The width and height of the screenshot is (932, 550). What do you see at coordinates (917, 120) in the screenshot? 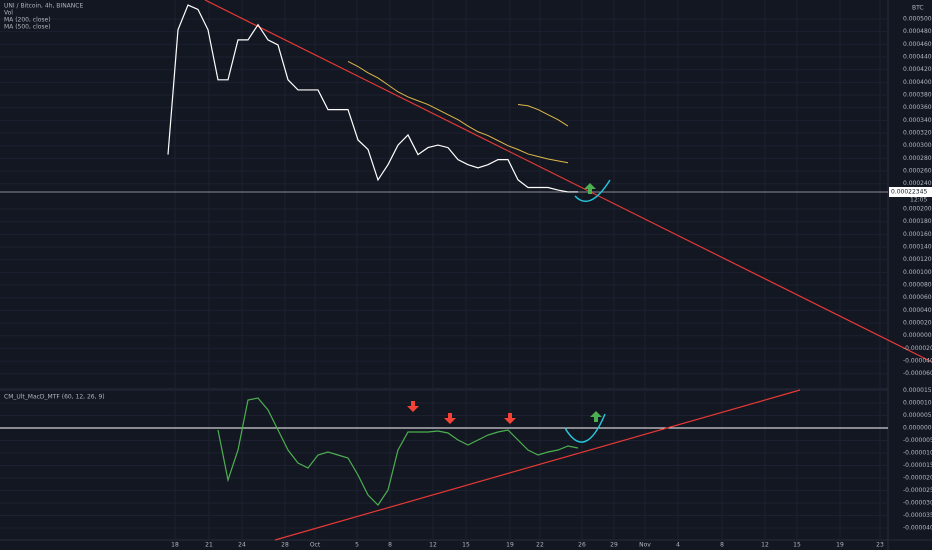
I see `y-tick-label: 0.00034000` at bounding box center [917, 120].